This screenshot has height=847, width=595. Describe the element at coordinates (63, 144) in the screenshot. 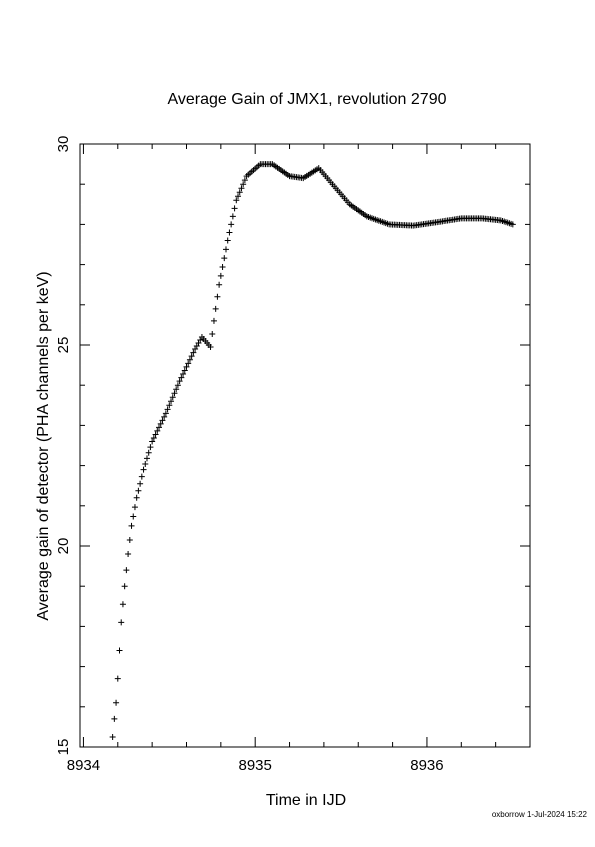

I see `y-tick-label: 30` at that location.